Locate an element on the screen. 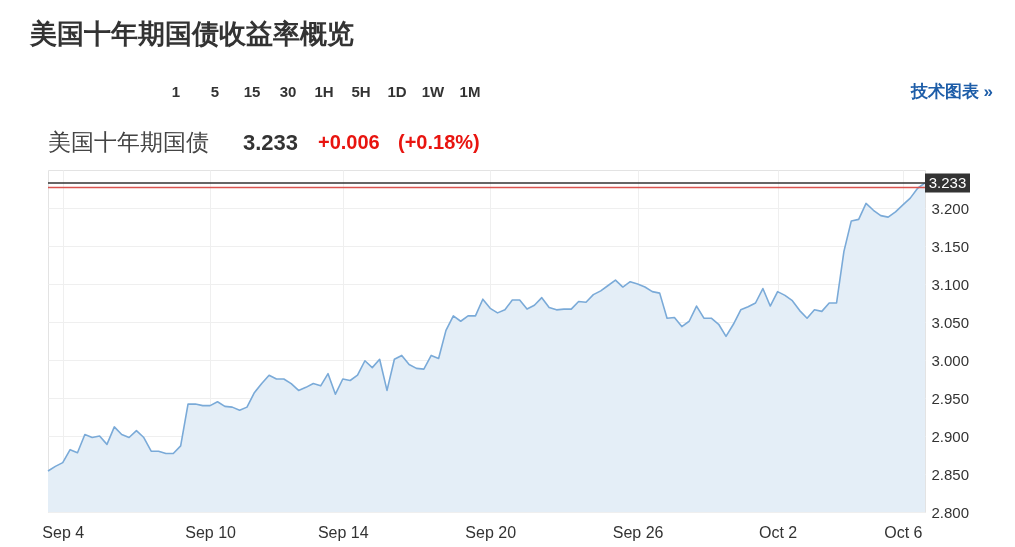 This screenshot has height=547, width=1015. y-tick-label: 2.850 is located at coordinates (950, 474).